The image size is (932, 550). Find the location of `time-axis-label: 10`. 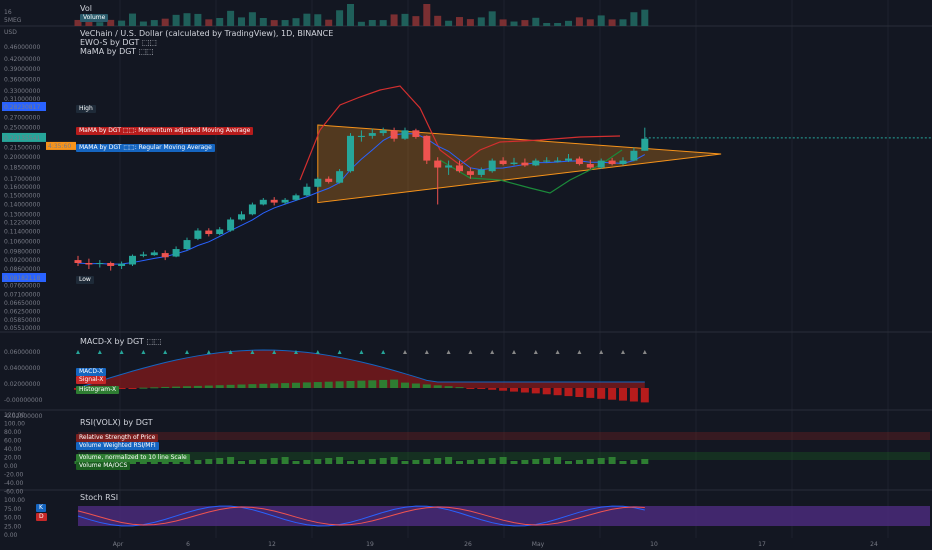

time-axis-label: 10 is located at coordinates (654, 544).